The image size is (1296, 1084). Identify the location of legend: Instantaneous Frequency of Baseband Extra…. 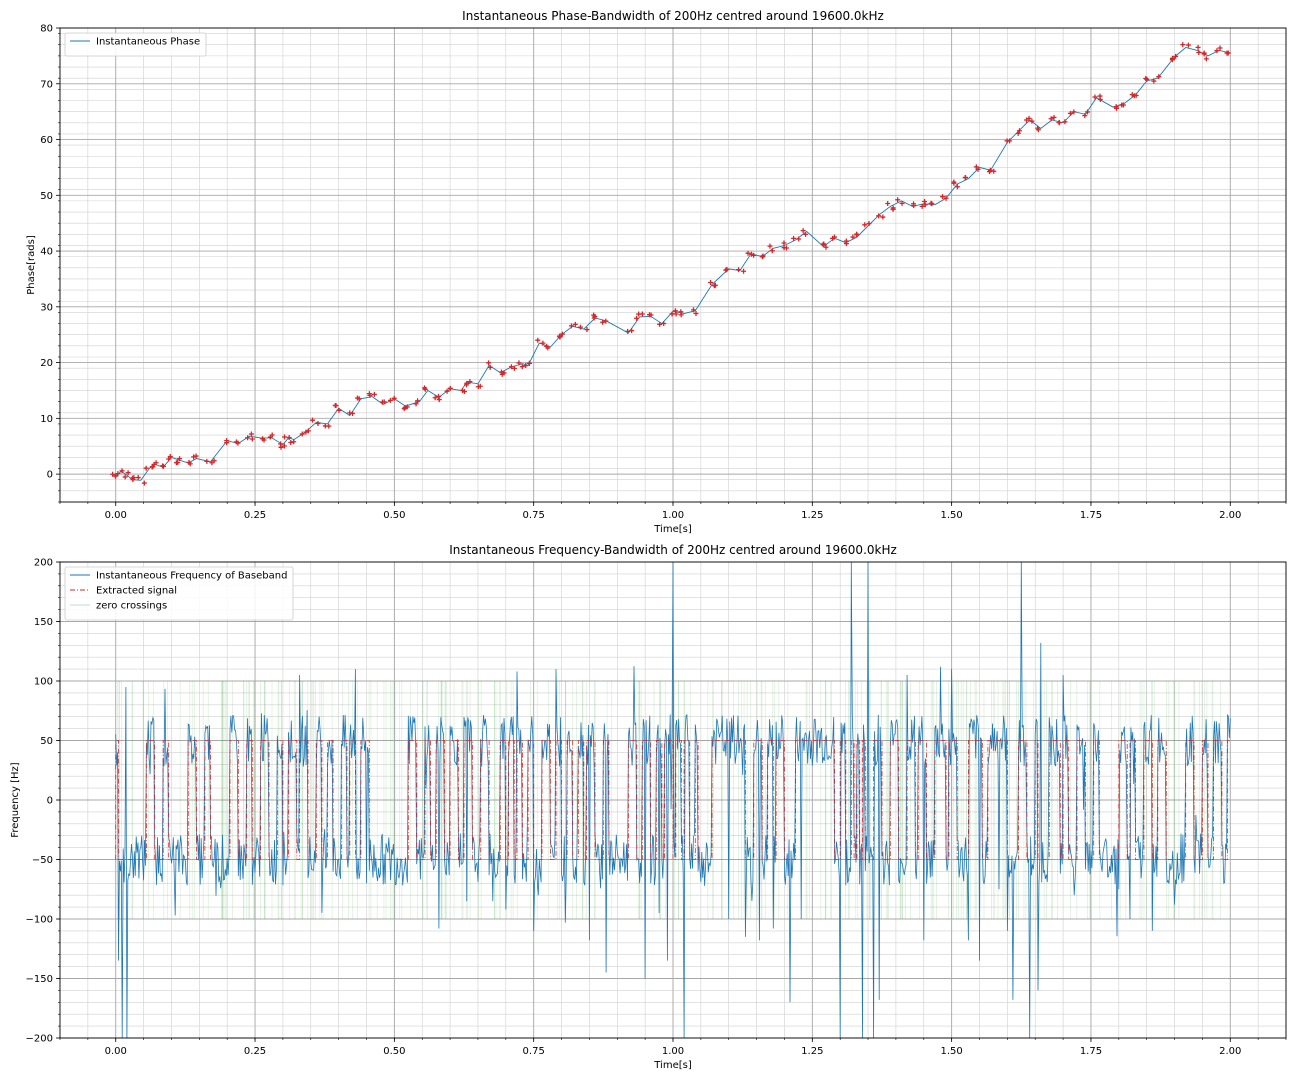
(179, 593).